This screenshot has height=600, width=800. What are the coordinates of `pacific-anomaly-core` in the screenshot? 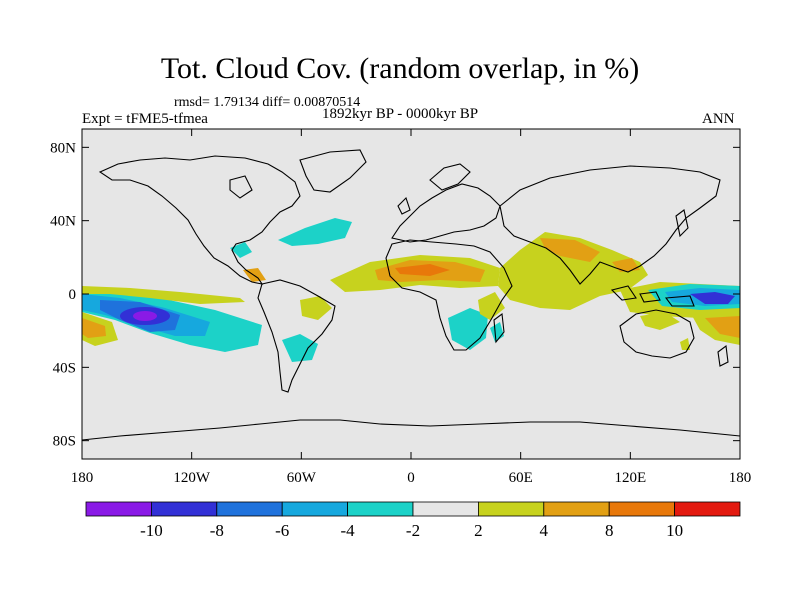 It's located at (145, 316).